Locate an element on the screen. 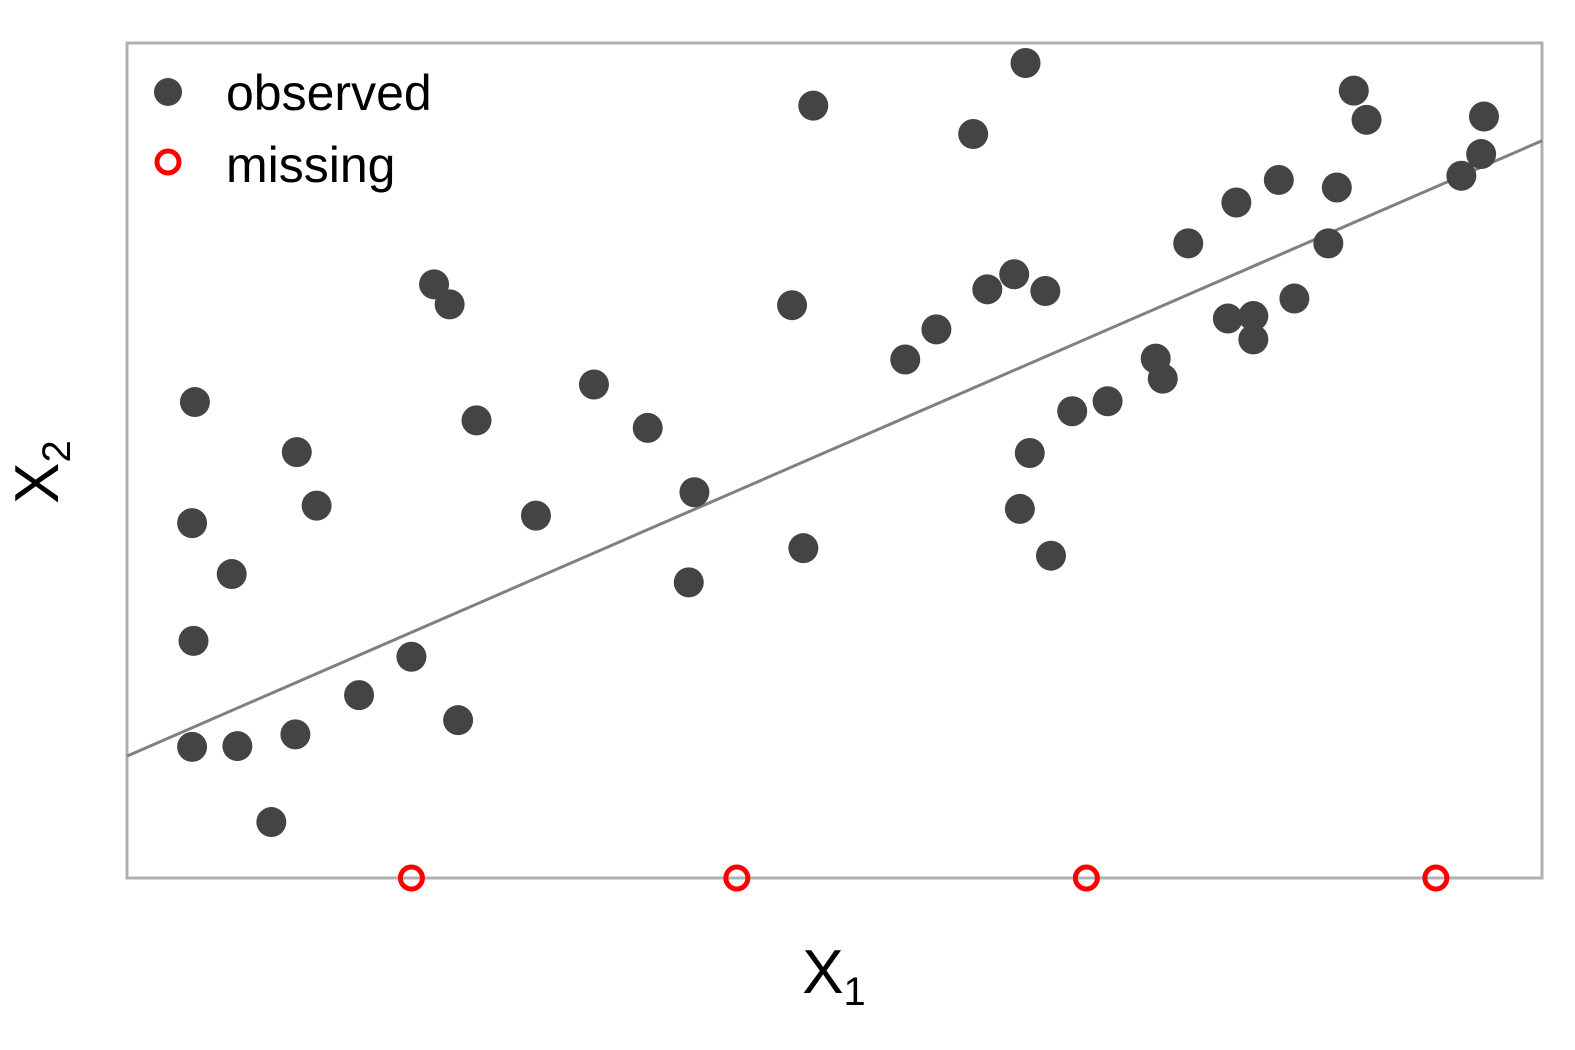 This screenshot has height=1050, width=1575. legend-item-missing: missing is located at coordinates (274, 165).